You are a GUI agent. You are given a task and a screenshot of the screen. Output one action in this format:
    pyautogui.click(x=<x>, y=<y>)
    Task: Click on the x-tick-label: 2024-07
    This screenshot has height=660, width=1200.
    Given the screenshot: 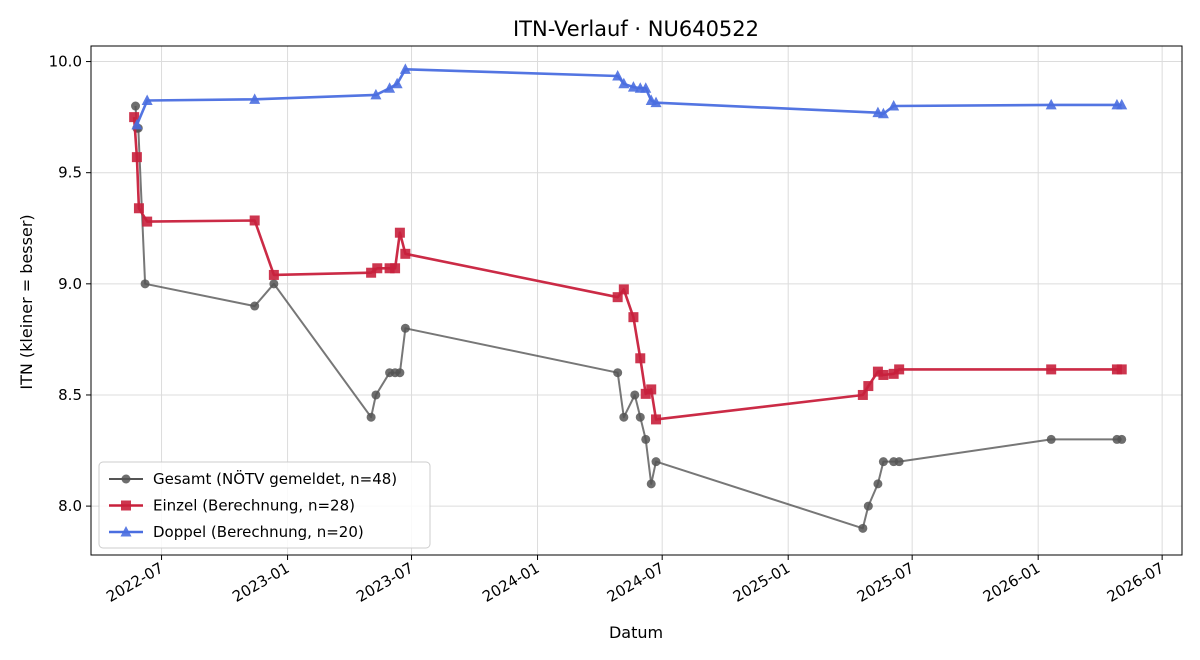 What is the action you would take?
    pyautogui.click(x=635, y=582)
    